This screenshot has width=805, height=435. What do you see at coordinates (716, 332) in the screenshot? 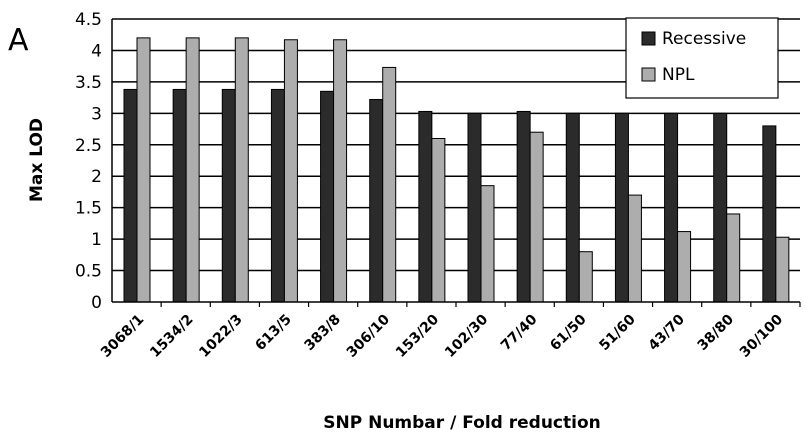
I see `x-category-label: 38/80` at bounding box center [716, 332].